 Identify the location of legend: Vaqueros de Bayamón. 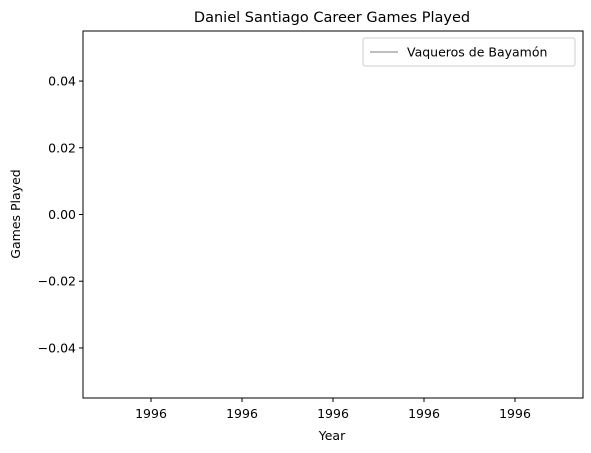
(469, 52).